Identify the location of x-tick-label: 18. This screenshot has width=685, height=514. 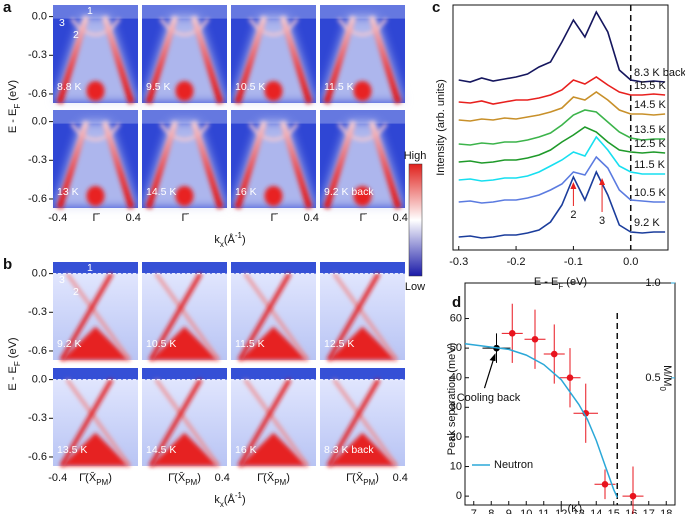
(666, 511).